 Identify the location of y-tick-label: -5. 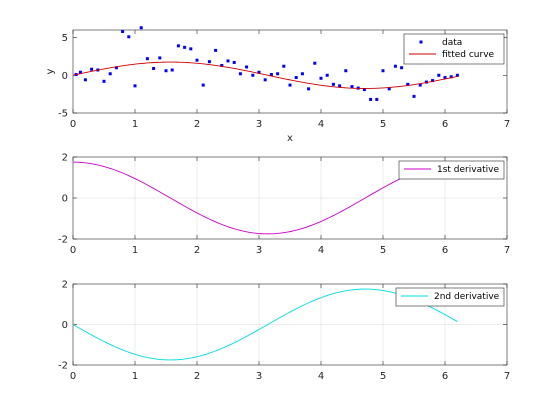
(63, 114).